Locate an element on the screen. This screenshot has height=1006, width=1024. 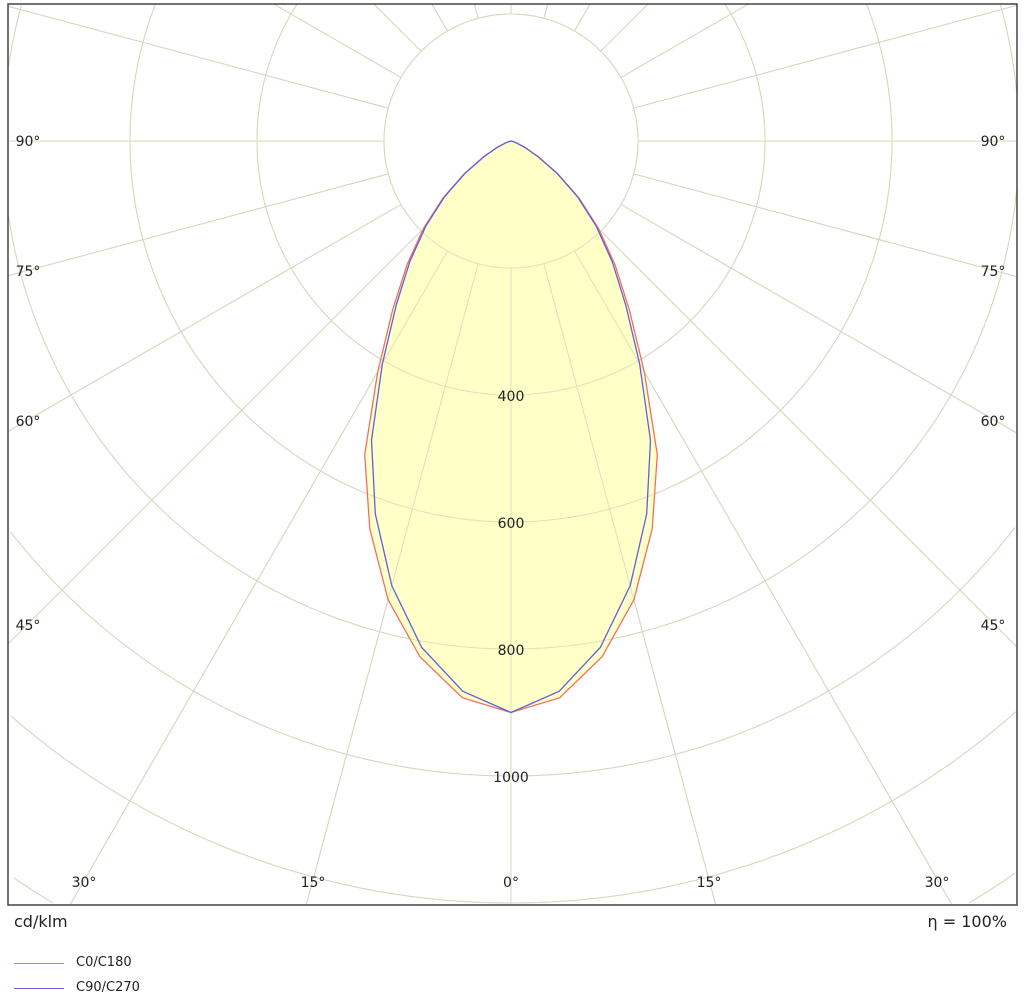
radial-tick-label: 600 is located at coordinates (511, 524).